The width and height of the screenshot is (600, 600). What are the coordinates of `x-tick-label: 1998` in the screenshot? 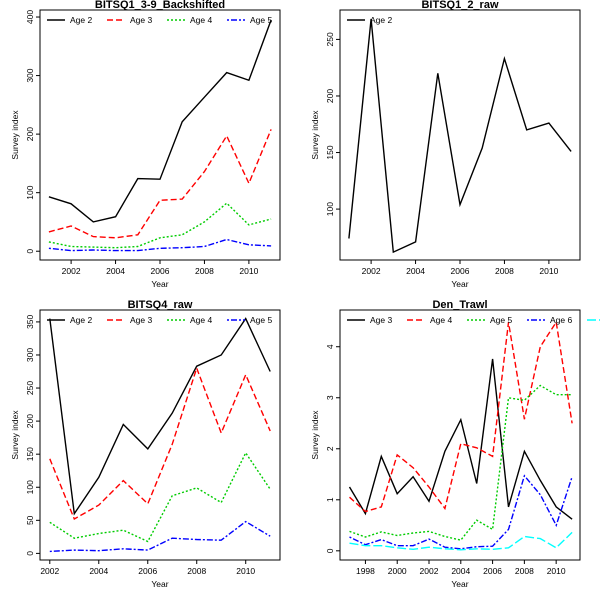 It's located at (365, 571).